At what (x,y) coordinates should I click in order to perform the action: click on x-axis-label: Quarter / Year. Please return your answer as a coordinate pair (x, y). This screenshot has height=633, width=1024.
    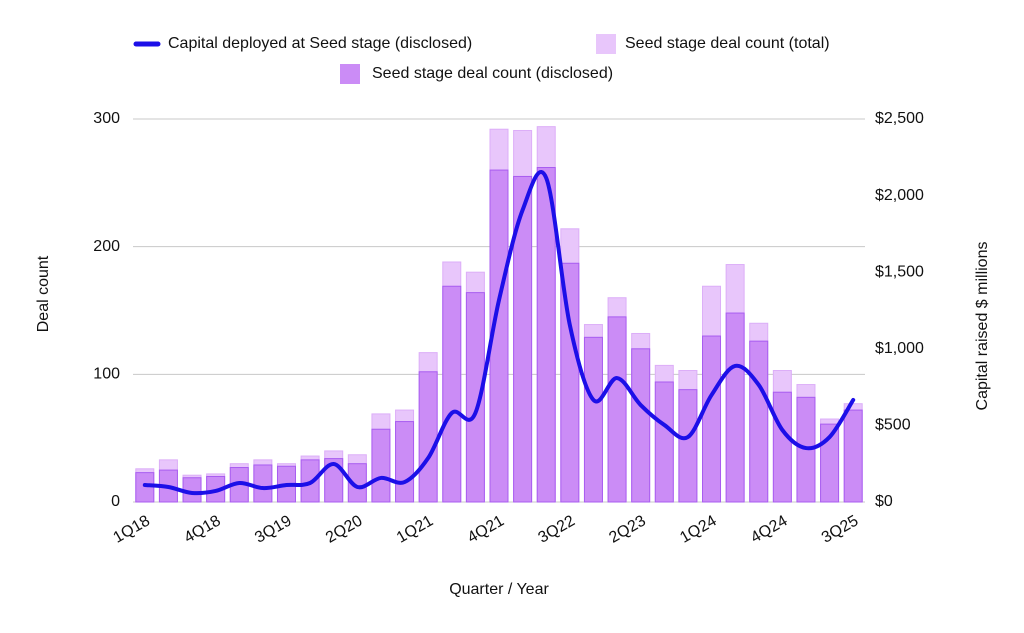
    Looking at the image, I should click on (499, 589).